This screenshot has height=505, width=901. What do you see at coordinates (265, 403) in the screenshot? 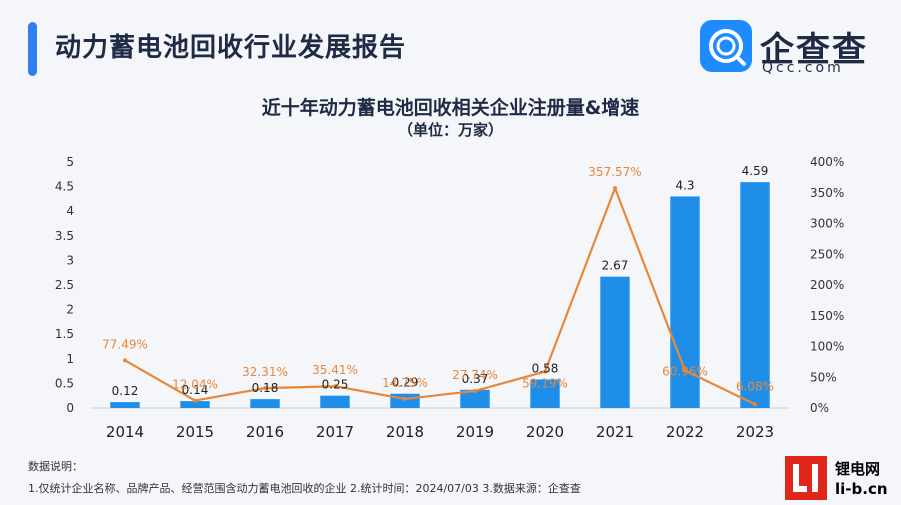
I see `bar-2016` at bounding box center [265, 403].